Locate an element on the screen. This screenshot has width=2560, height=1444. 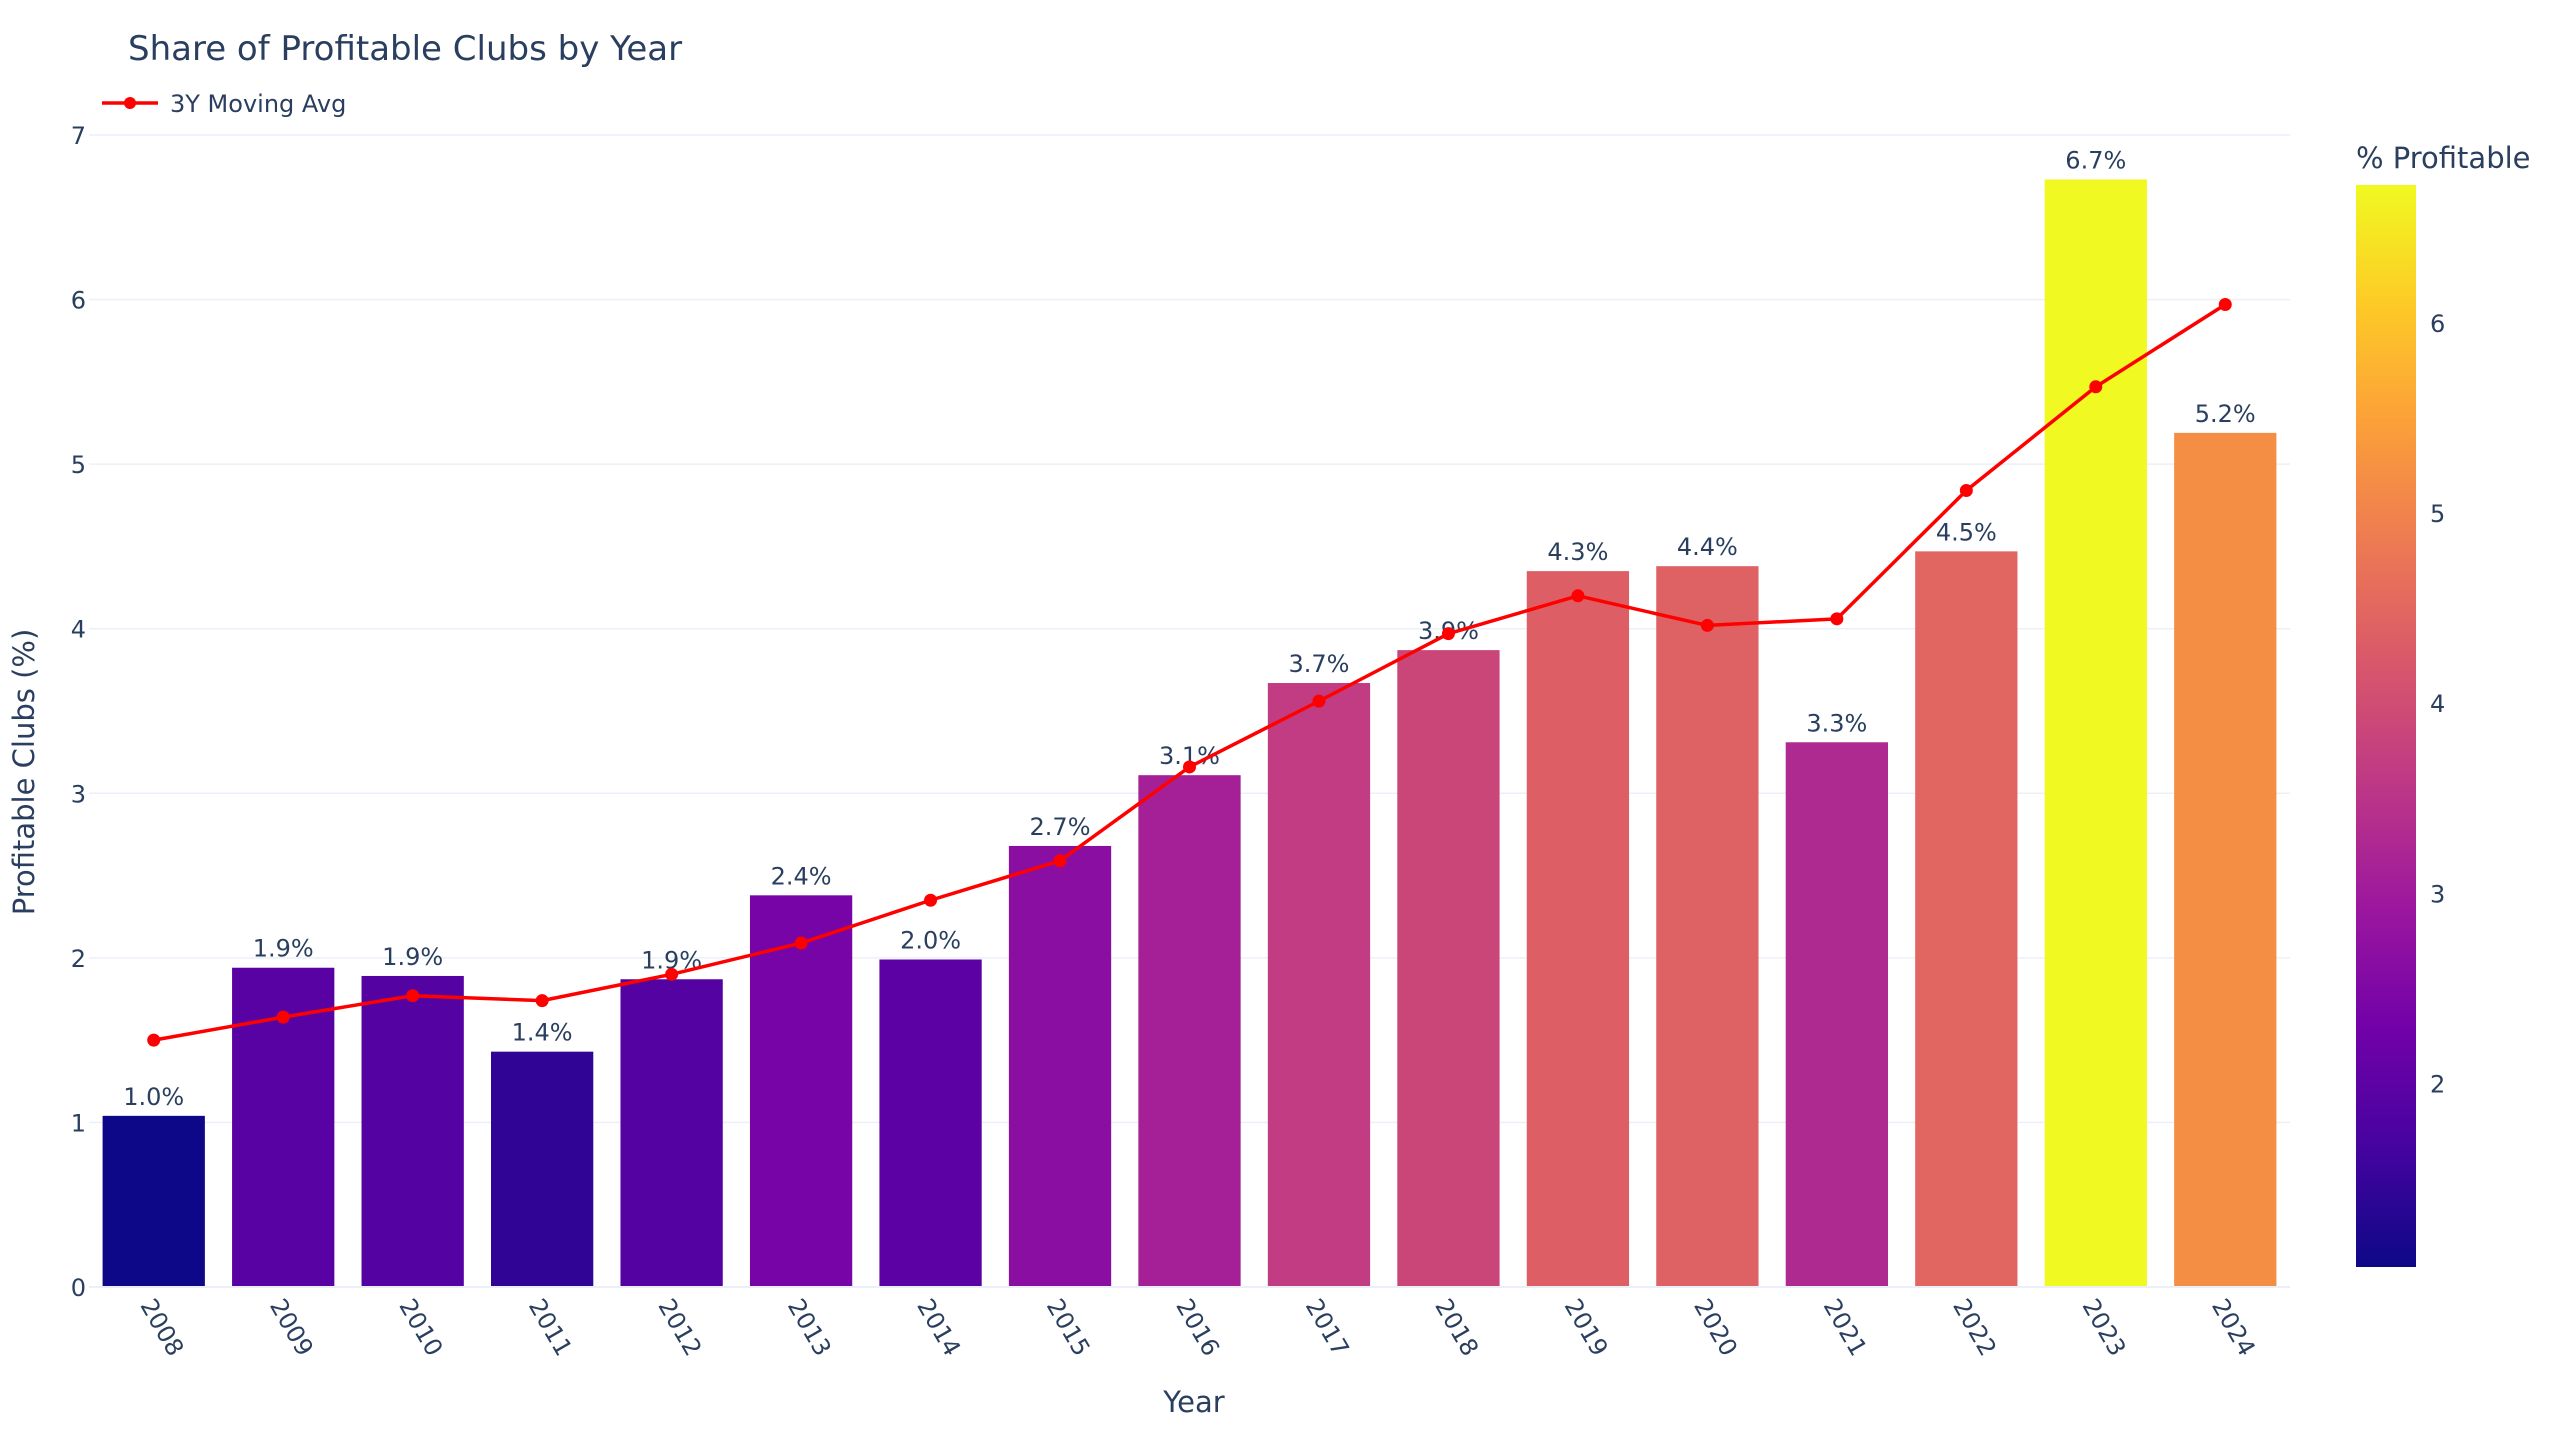
x-tick-label: 2014 is located at coordinates (938, 1327).